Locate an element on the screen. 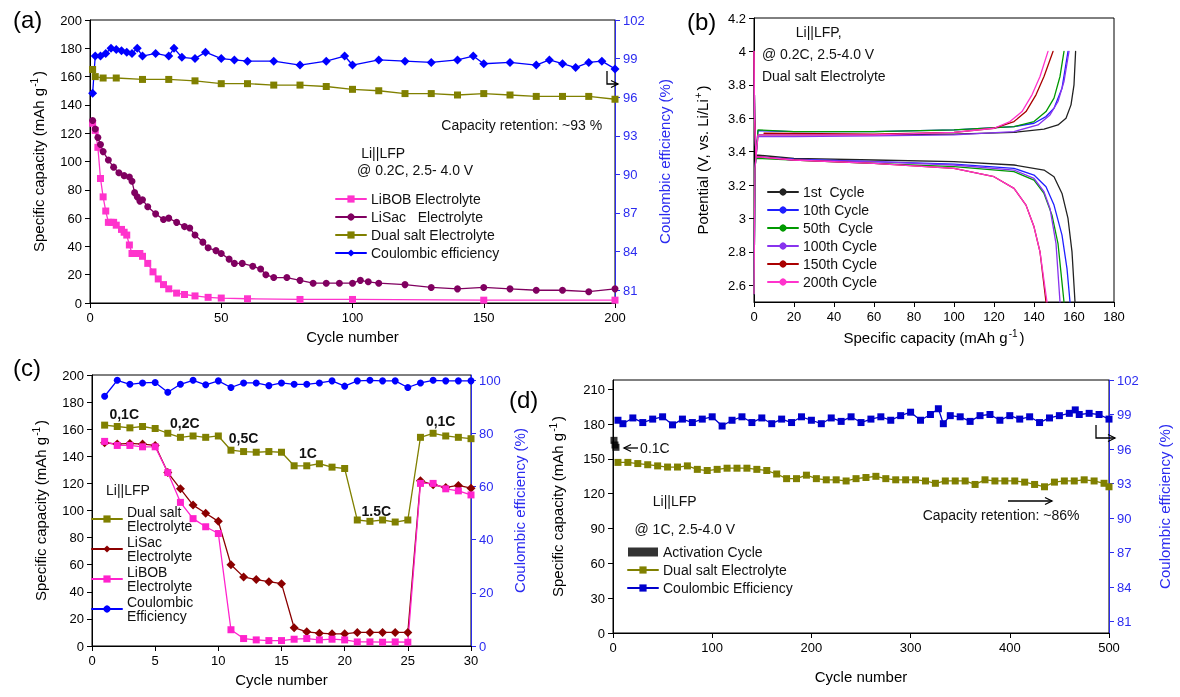 This screenshot has height=697, width=1180. legend-label: LiBOB Electrolyte is located at coordinates (160, 579).